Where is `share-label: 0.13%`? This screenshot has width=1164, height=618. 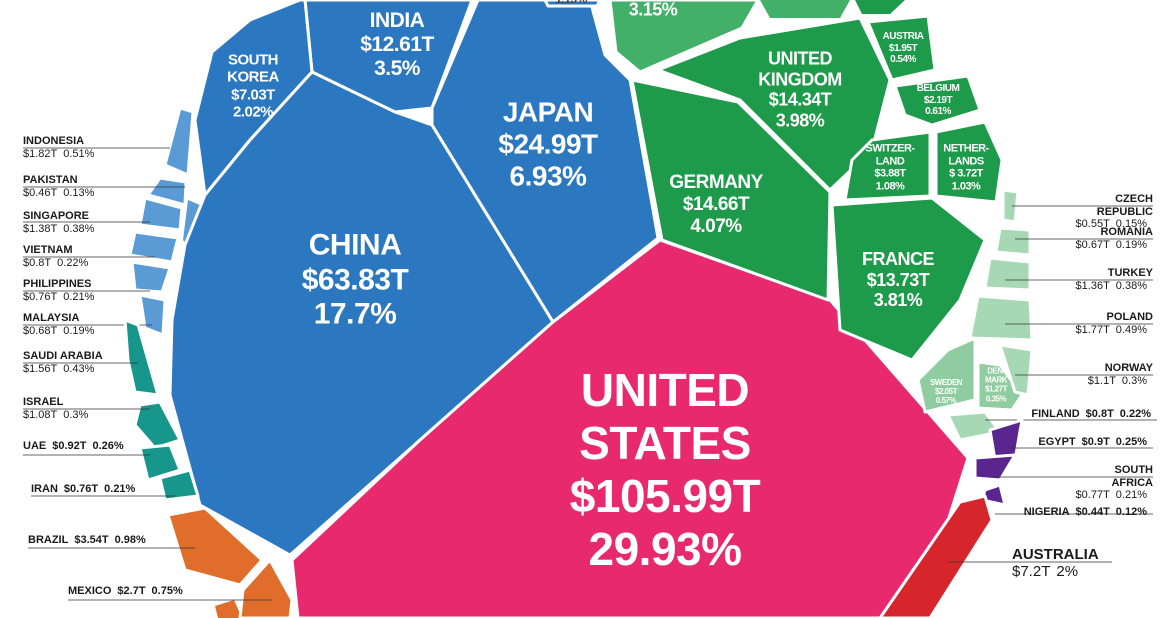 share-label: 0.13% is located at coordinates (79, 192).